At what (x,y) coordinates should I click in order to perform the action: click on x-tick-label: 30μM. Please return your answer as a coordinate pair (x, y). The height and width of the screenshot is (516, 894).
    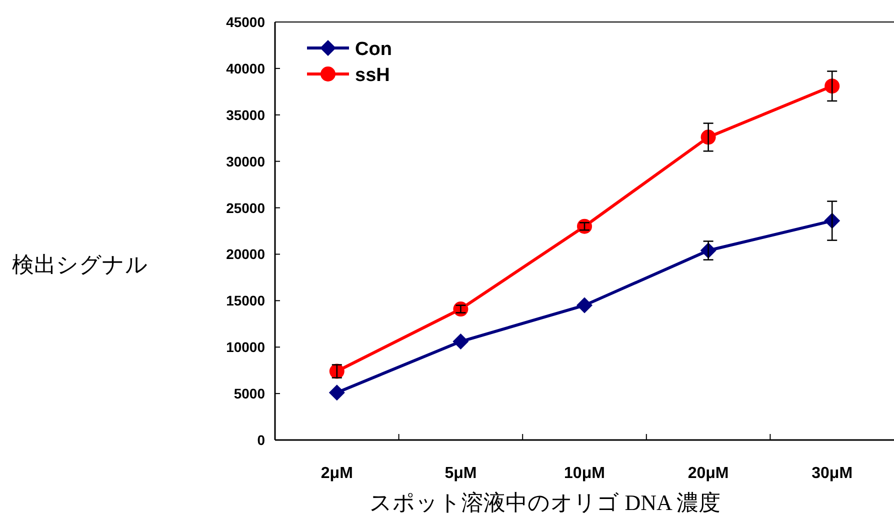
    Looking at the image, I should click on (832, 473).